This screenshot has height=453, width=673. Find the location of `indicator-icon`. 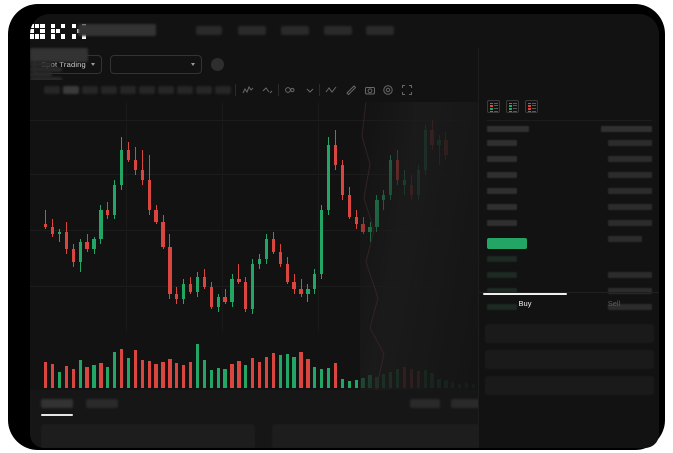

indicator-icon is located at coordinates (290, 90).